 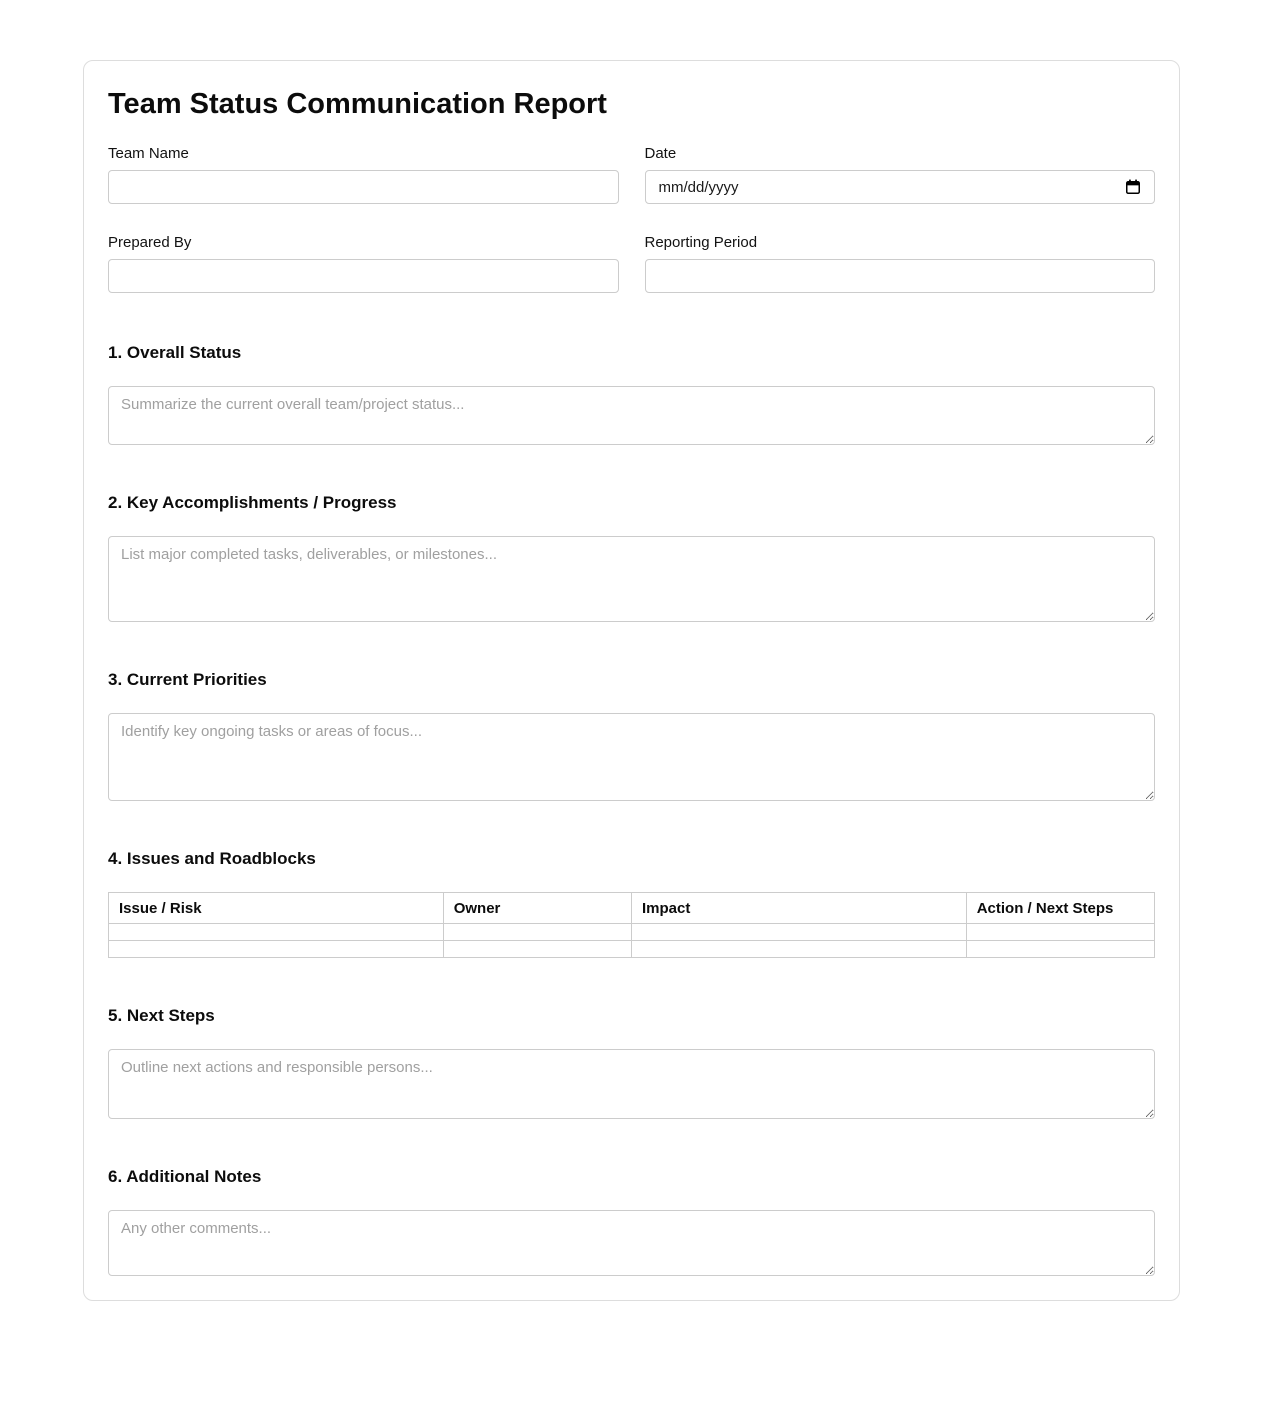 I want to click on section-heading-overall-status: 1. Overall Status, so click(x=175, y=352).